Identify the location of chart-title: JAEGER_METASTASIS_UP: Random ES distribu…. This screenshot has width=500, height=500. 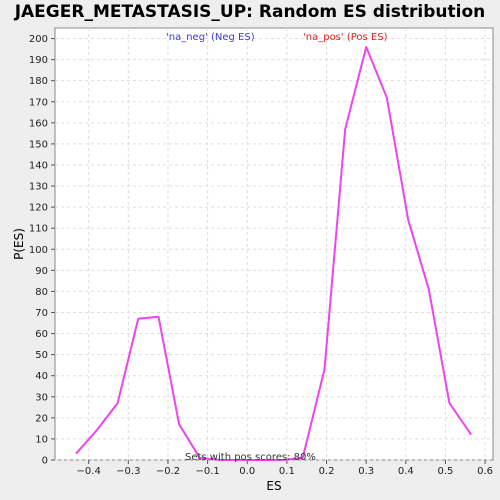
(250, 12).